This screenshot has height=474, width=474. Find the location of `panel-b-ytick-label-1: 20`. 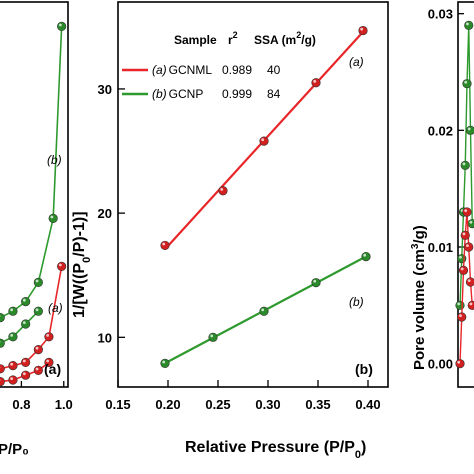

panel-b-ytick-label-1: 20 is located at coordinates (105, 213).